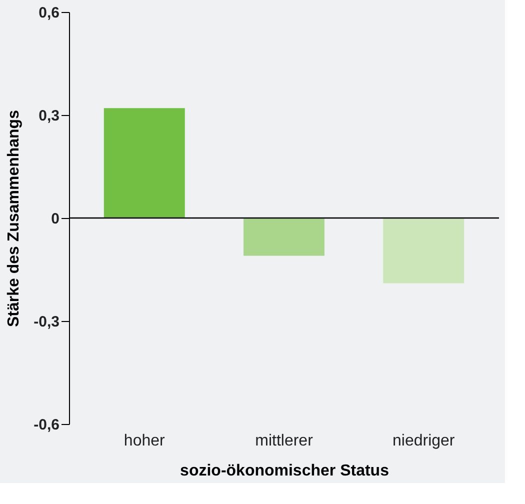 The height and width of the screenshot is (504, 525). What do you see at coordinates (47, 425) in the screenshot?
I see `y-tick-label: -0,6` at bounding box center [47, 425].